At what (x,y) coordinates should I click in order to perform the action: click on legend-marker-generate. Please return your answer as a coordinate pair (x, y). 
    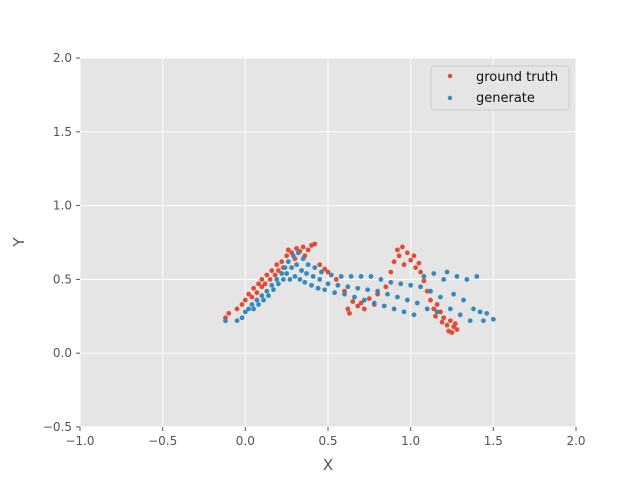
    Looking at the image, I should click on (450, 98).